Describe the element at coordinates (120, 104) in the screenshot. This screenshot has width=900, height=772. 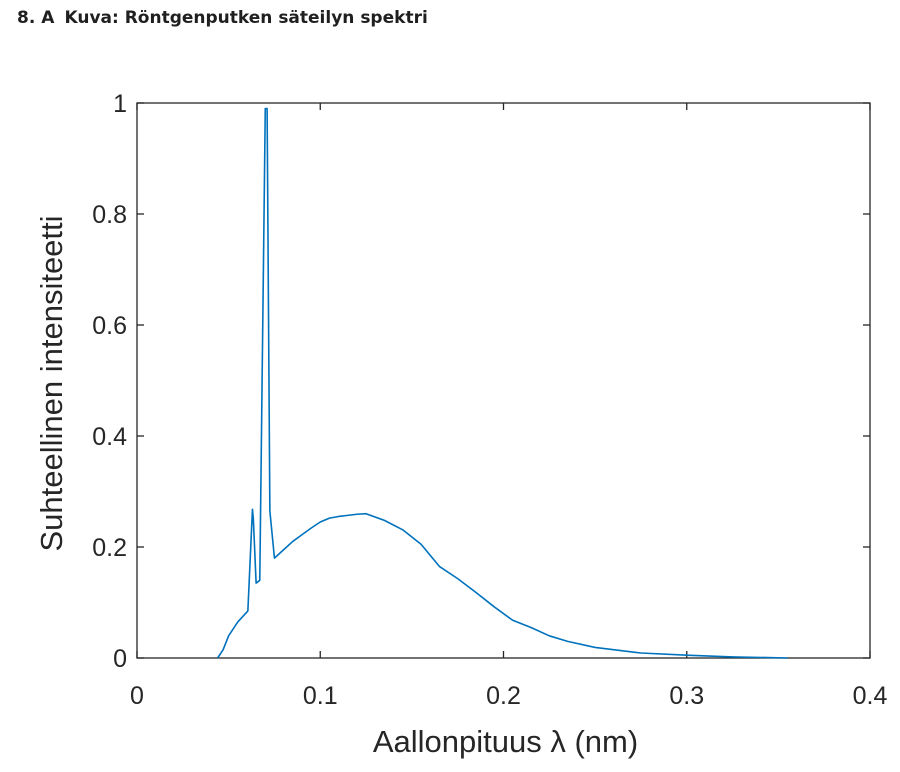
I see `y-tick-label: 1` at that location.